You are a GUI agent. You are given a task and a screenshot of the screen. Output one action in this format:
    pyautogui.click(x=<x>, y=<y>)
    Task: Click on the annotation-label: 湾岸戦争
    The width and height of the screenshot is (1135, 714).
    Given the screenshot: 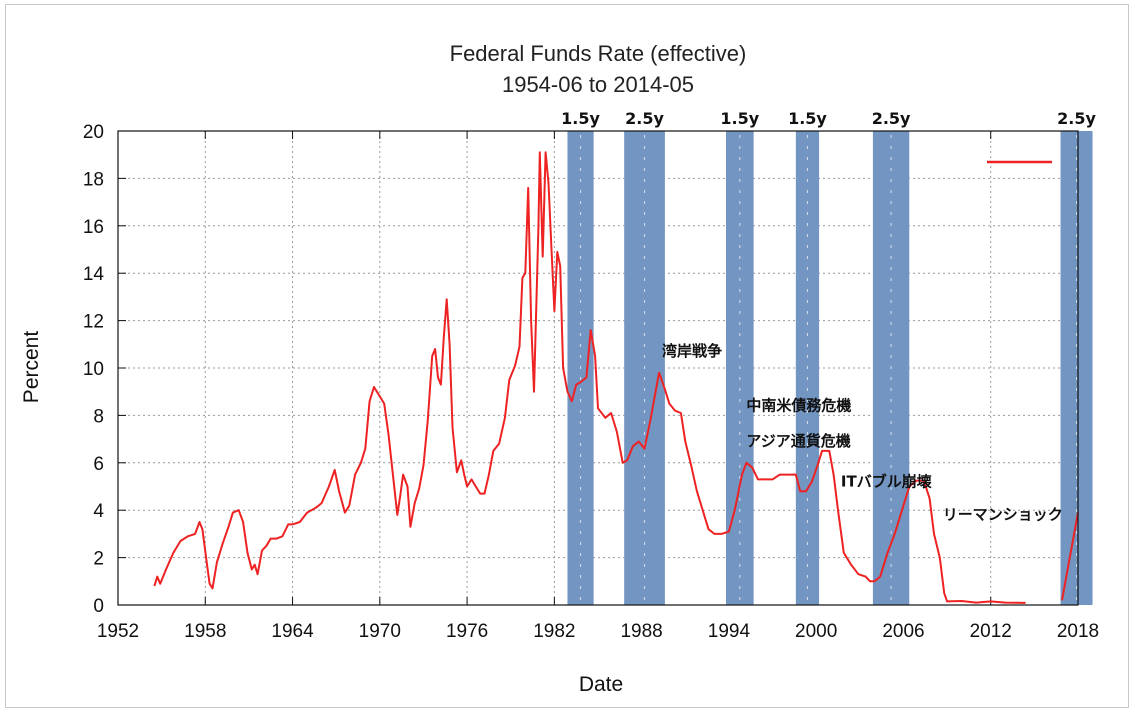 What is the action you would take?
    pyautogui.click(x=692, y=351)
    